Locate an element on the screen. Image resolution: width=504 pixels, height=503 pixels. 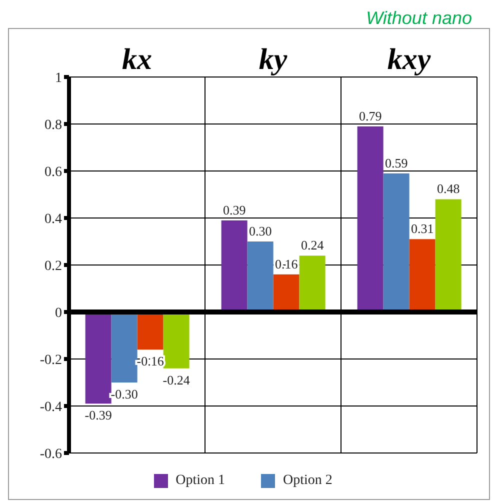
x-tick-label: ky is located at coordinates (273, 59).